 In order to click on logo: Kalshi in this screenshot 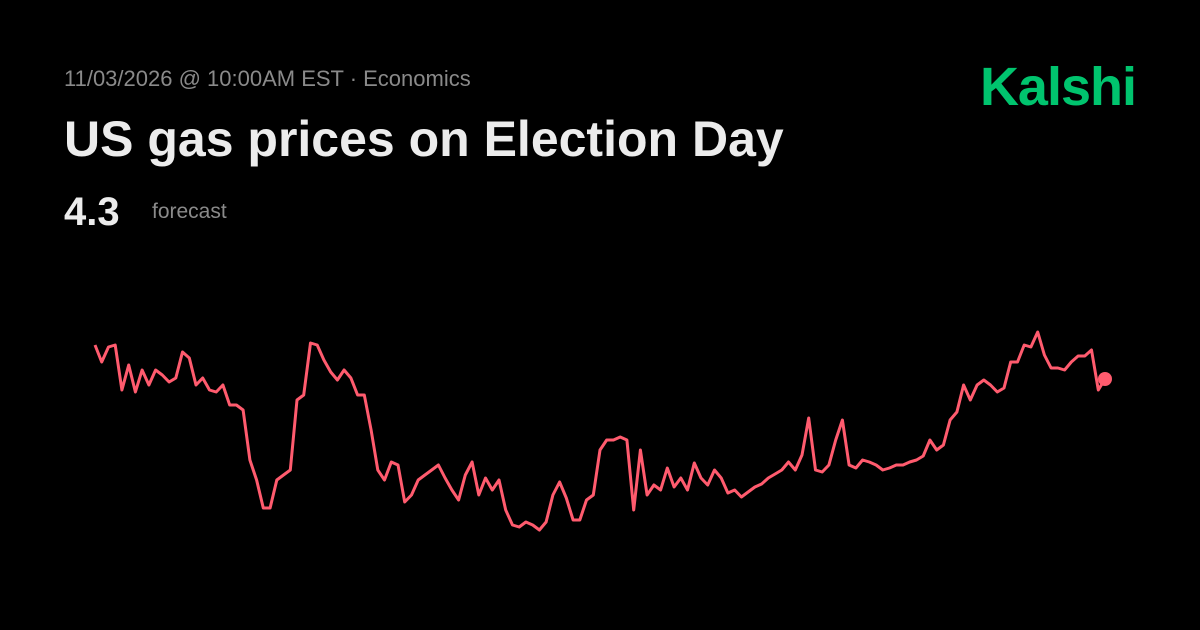, I will do `click(1058, 87)`.